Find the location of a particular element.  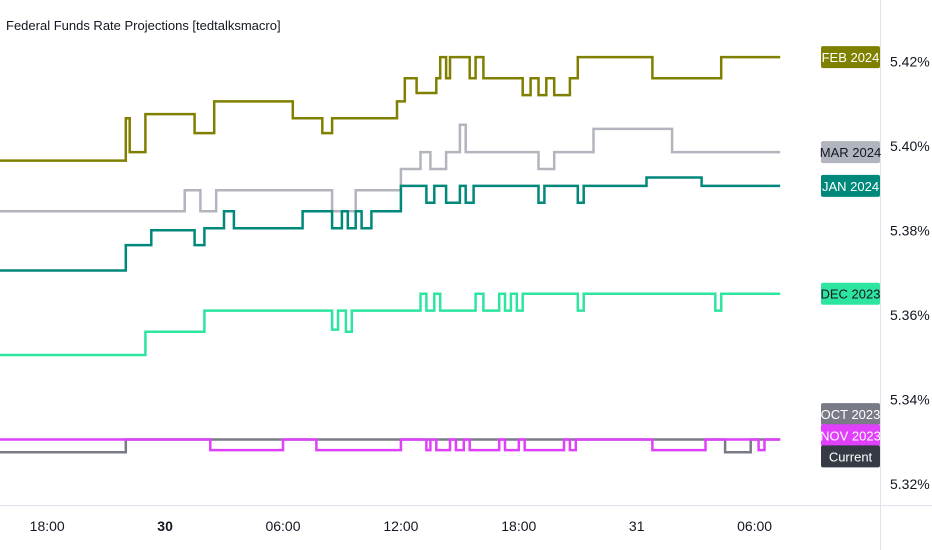

price-label-text: Current is located at coordinates (851, 456).